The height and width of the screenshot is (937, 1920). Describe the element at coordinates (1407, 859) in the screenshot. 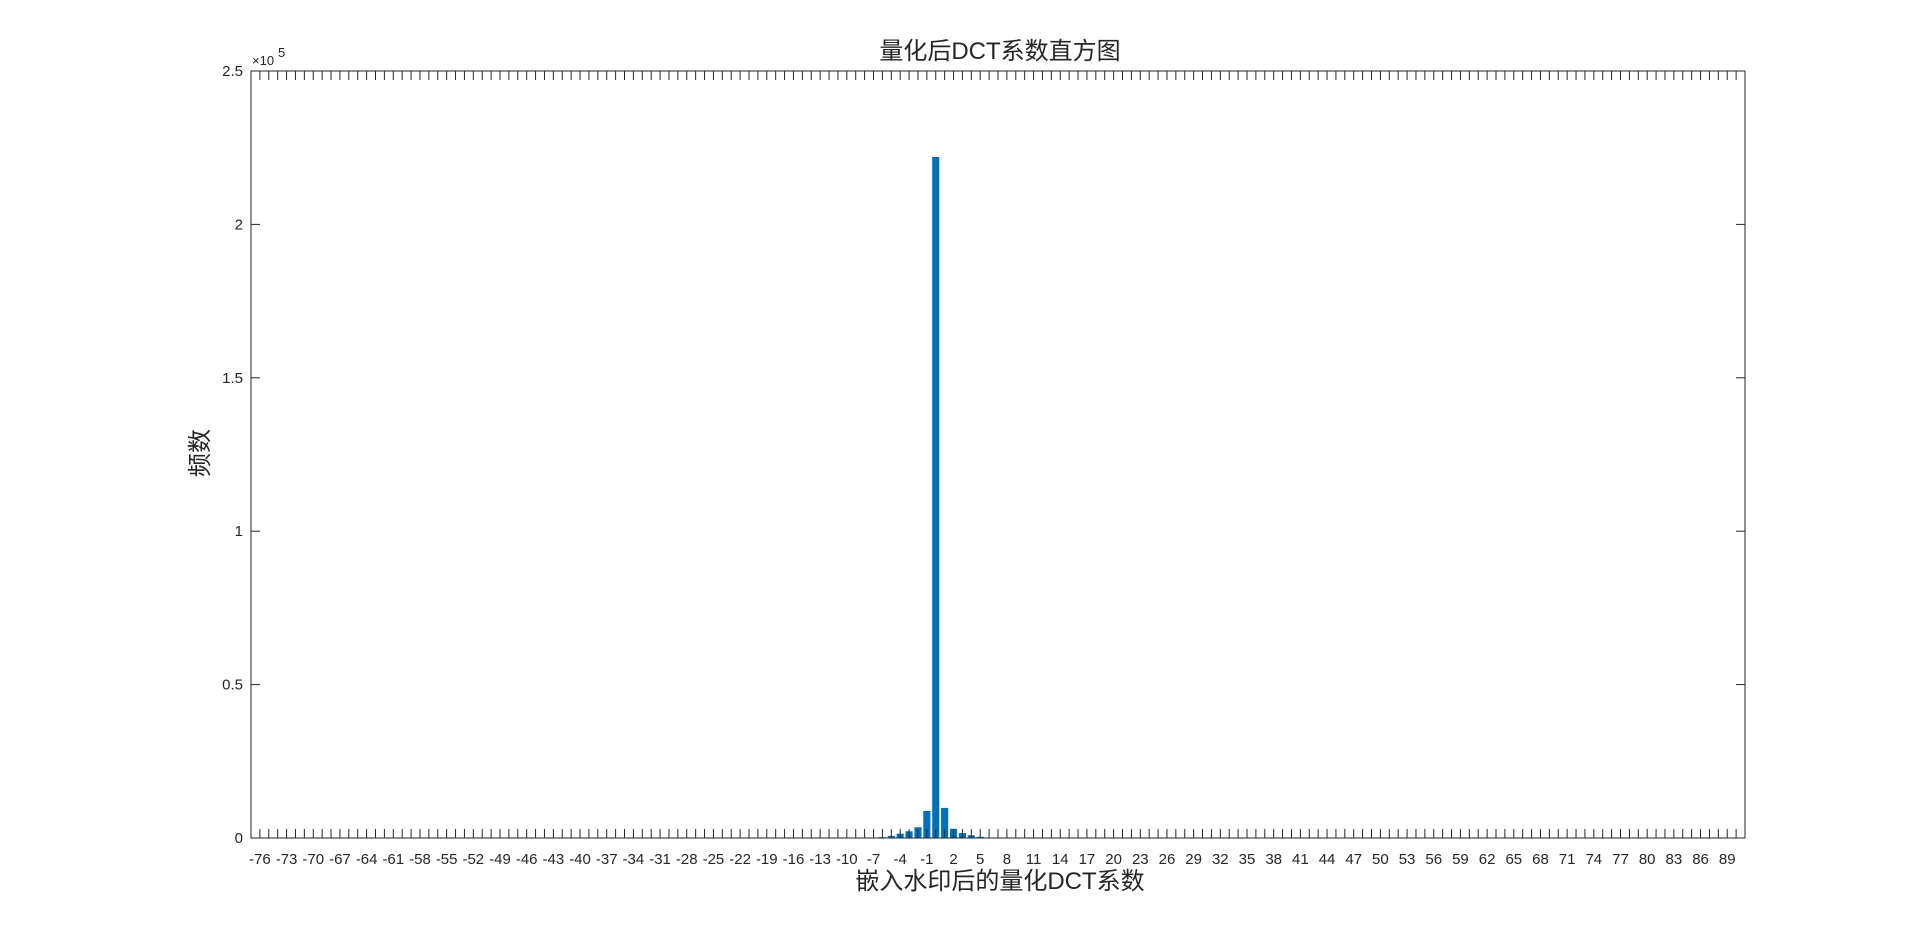

I see `x-tick-label: 53` at that location.